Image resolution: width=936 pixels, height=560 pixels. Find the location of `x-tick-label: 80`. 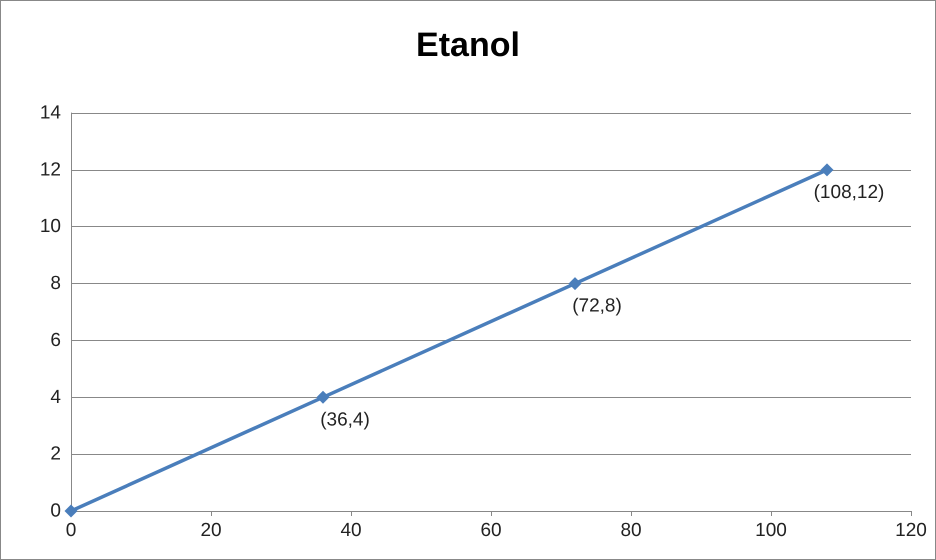

x-tick-label: 80 is located at coordinates (631, 530).